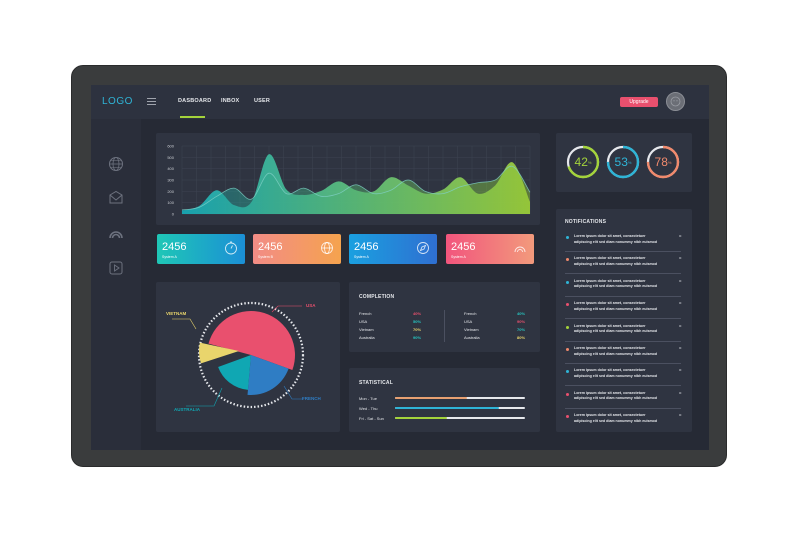  What do you see at coordinates (170, 146) in the screenshot?
I see `y-tick-label: 600` at bounding box center [170, 146].